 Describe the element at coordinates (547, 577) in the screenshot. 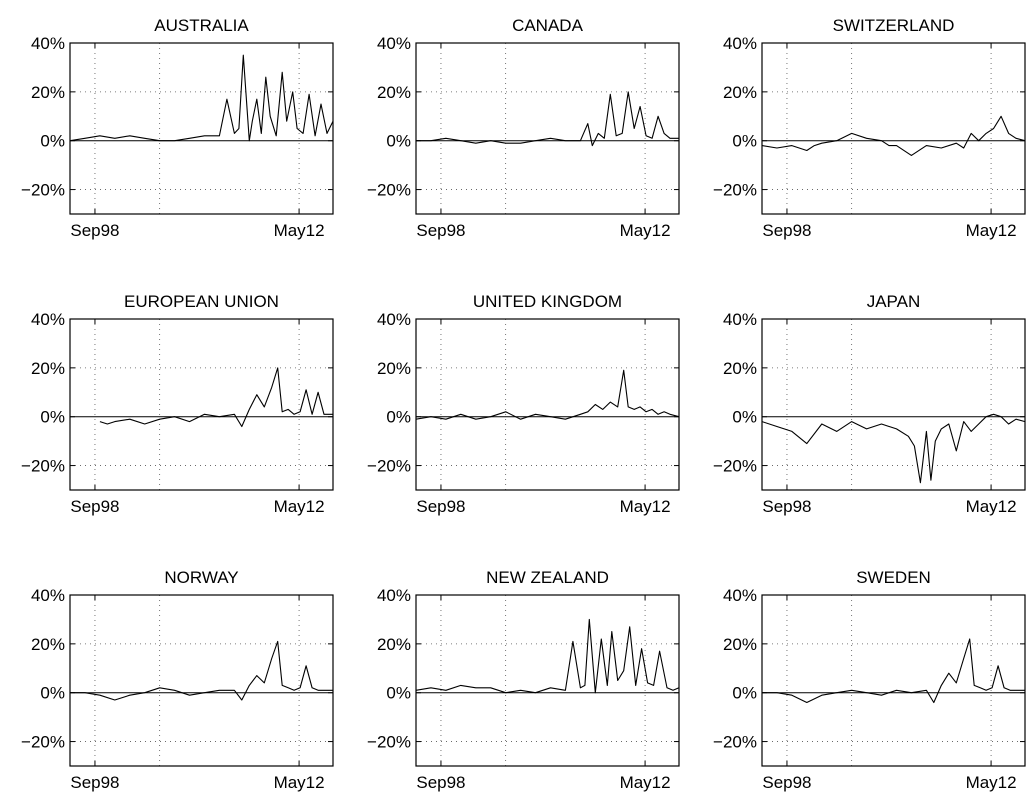

I see `panel-title-new-zealand: NEW ZEALAND` at that location.